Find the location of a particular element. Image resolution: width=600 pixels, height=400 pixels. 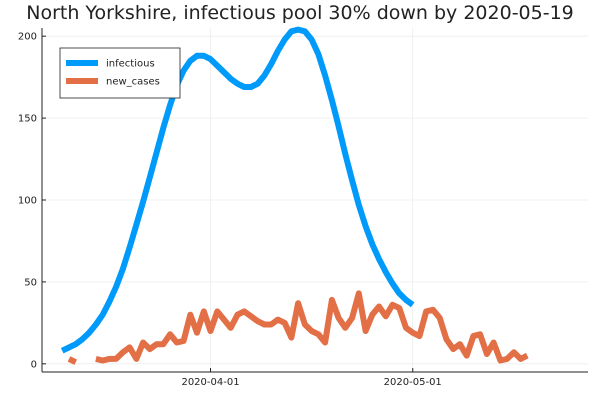

y-tick-label-0: 0 is located at coordinates (34, 364).